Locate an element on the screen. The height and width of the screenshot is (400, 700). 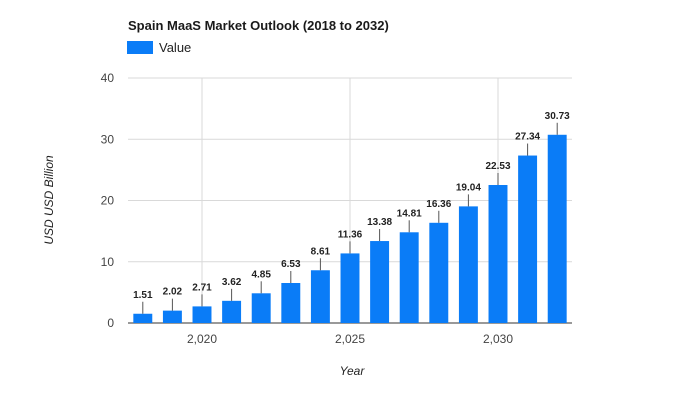
y-axis: 0 10 20 30 40 is located at coordinates (108, 200).